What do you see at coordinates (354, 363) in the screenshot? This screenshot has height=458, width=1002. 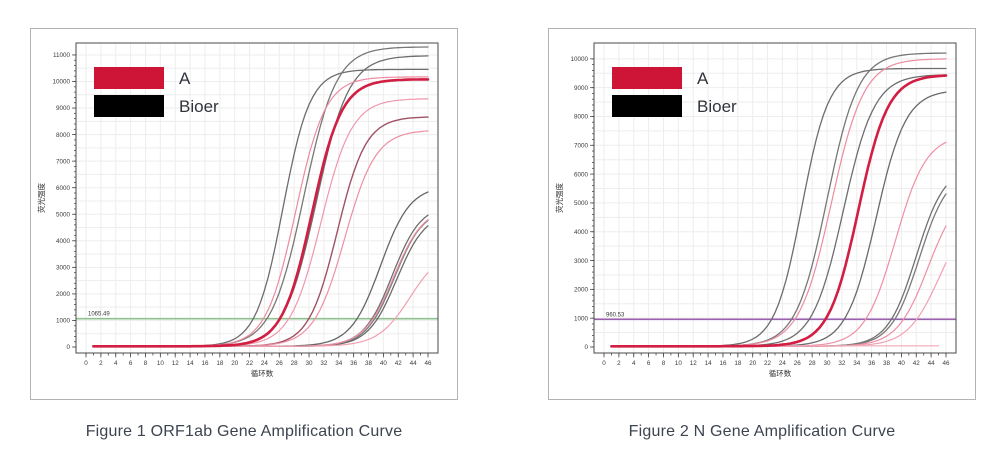 I see `x-tick-label: 36` at bounding box center [354, 363].